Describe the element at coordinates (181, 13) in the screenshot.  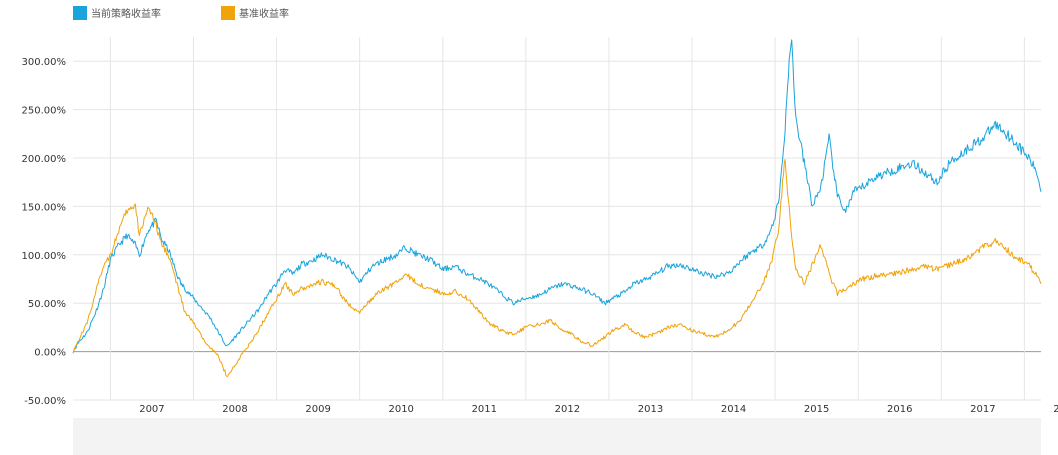
I see `legend: 当前策略收益率 基准收益率` at that location.